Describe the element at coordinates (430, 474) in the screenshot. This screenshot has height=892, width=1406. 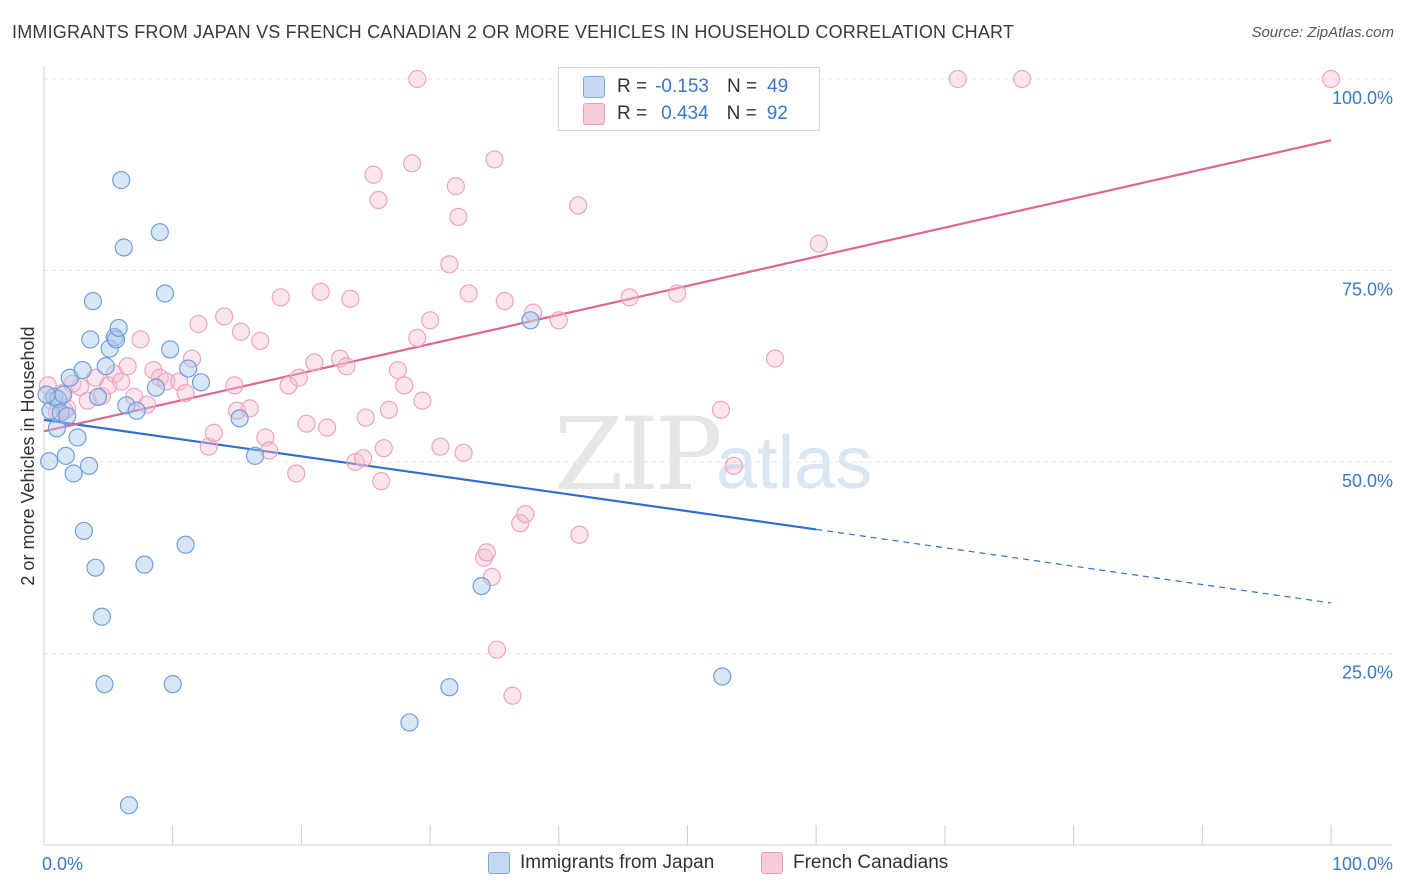
I see `trend-line-japan` at that location.